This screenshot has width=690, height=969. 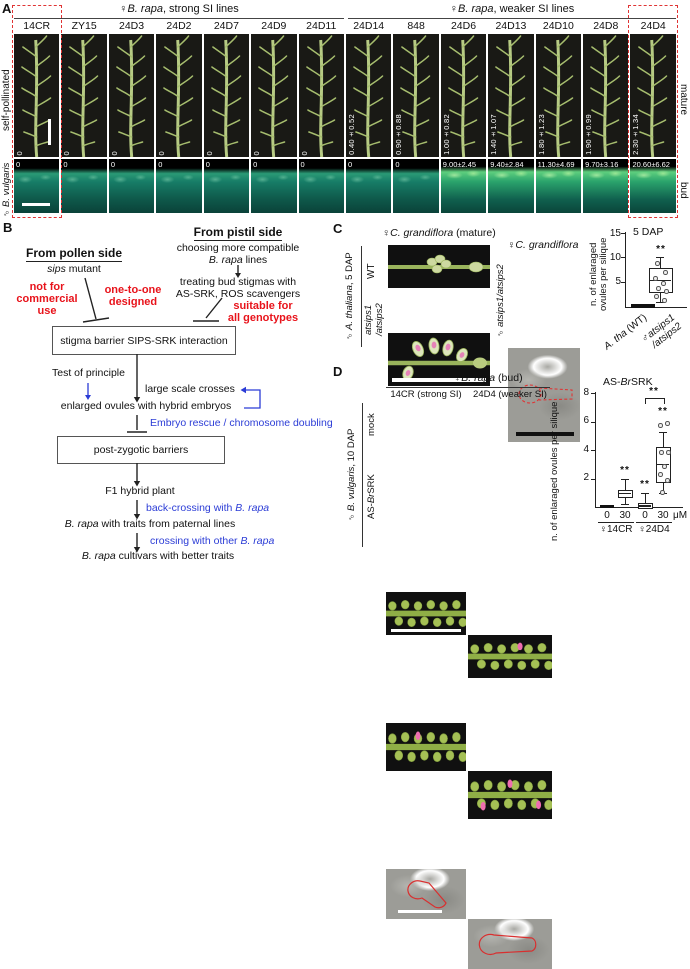 I want to click on row-label-b-vulgaris: ♂B. vulgaris, so click(x=6, y=190).